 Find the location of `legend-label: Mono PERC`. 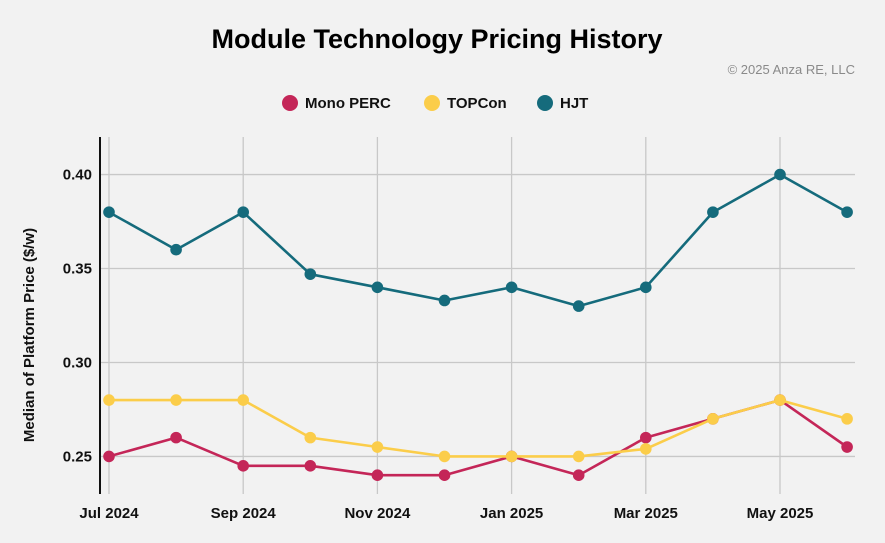

legend-label: Mono PERC is located at coordinates (348, 103).